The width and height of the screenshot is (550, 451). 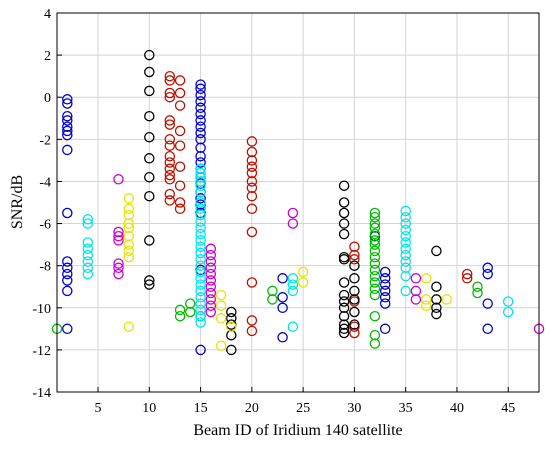 What do you see at coordinates (305, 408) in the screenshot?
I see `x-tick-labels: 5 10 15 20 25 30 35 40 45` at bounding box center [305, 408].